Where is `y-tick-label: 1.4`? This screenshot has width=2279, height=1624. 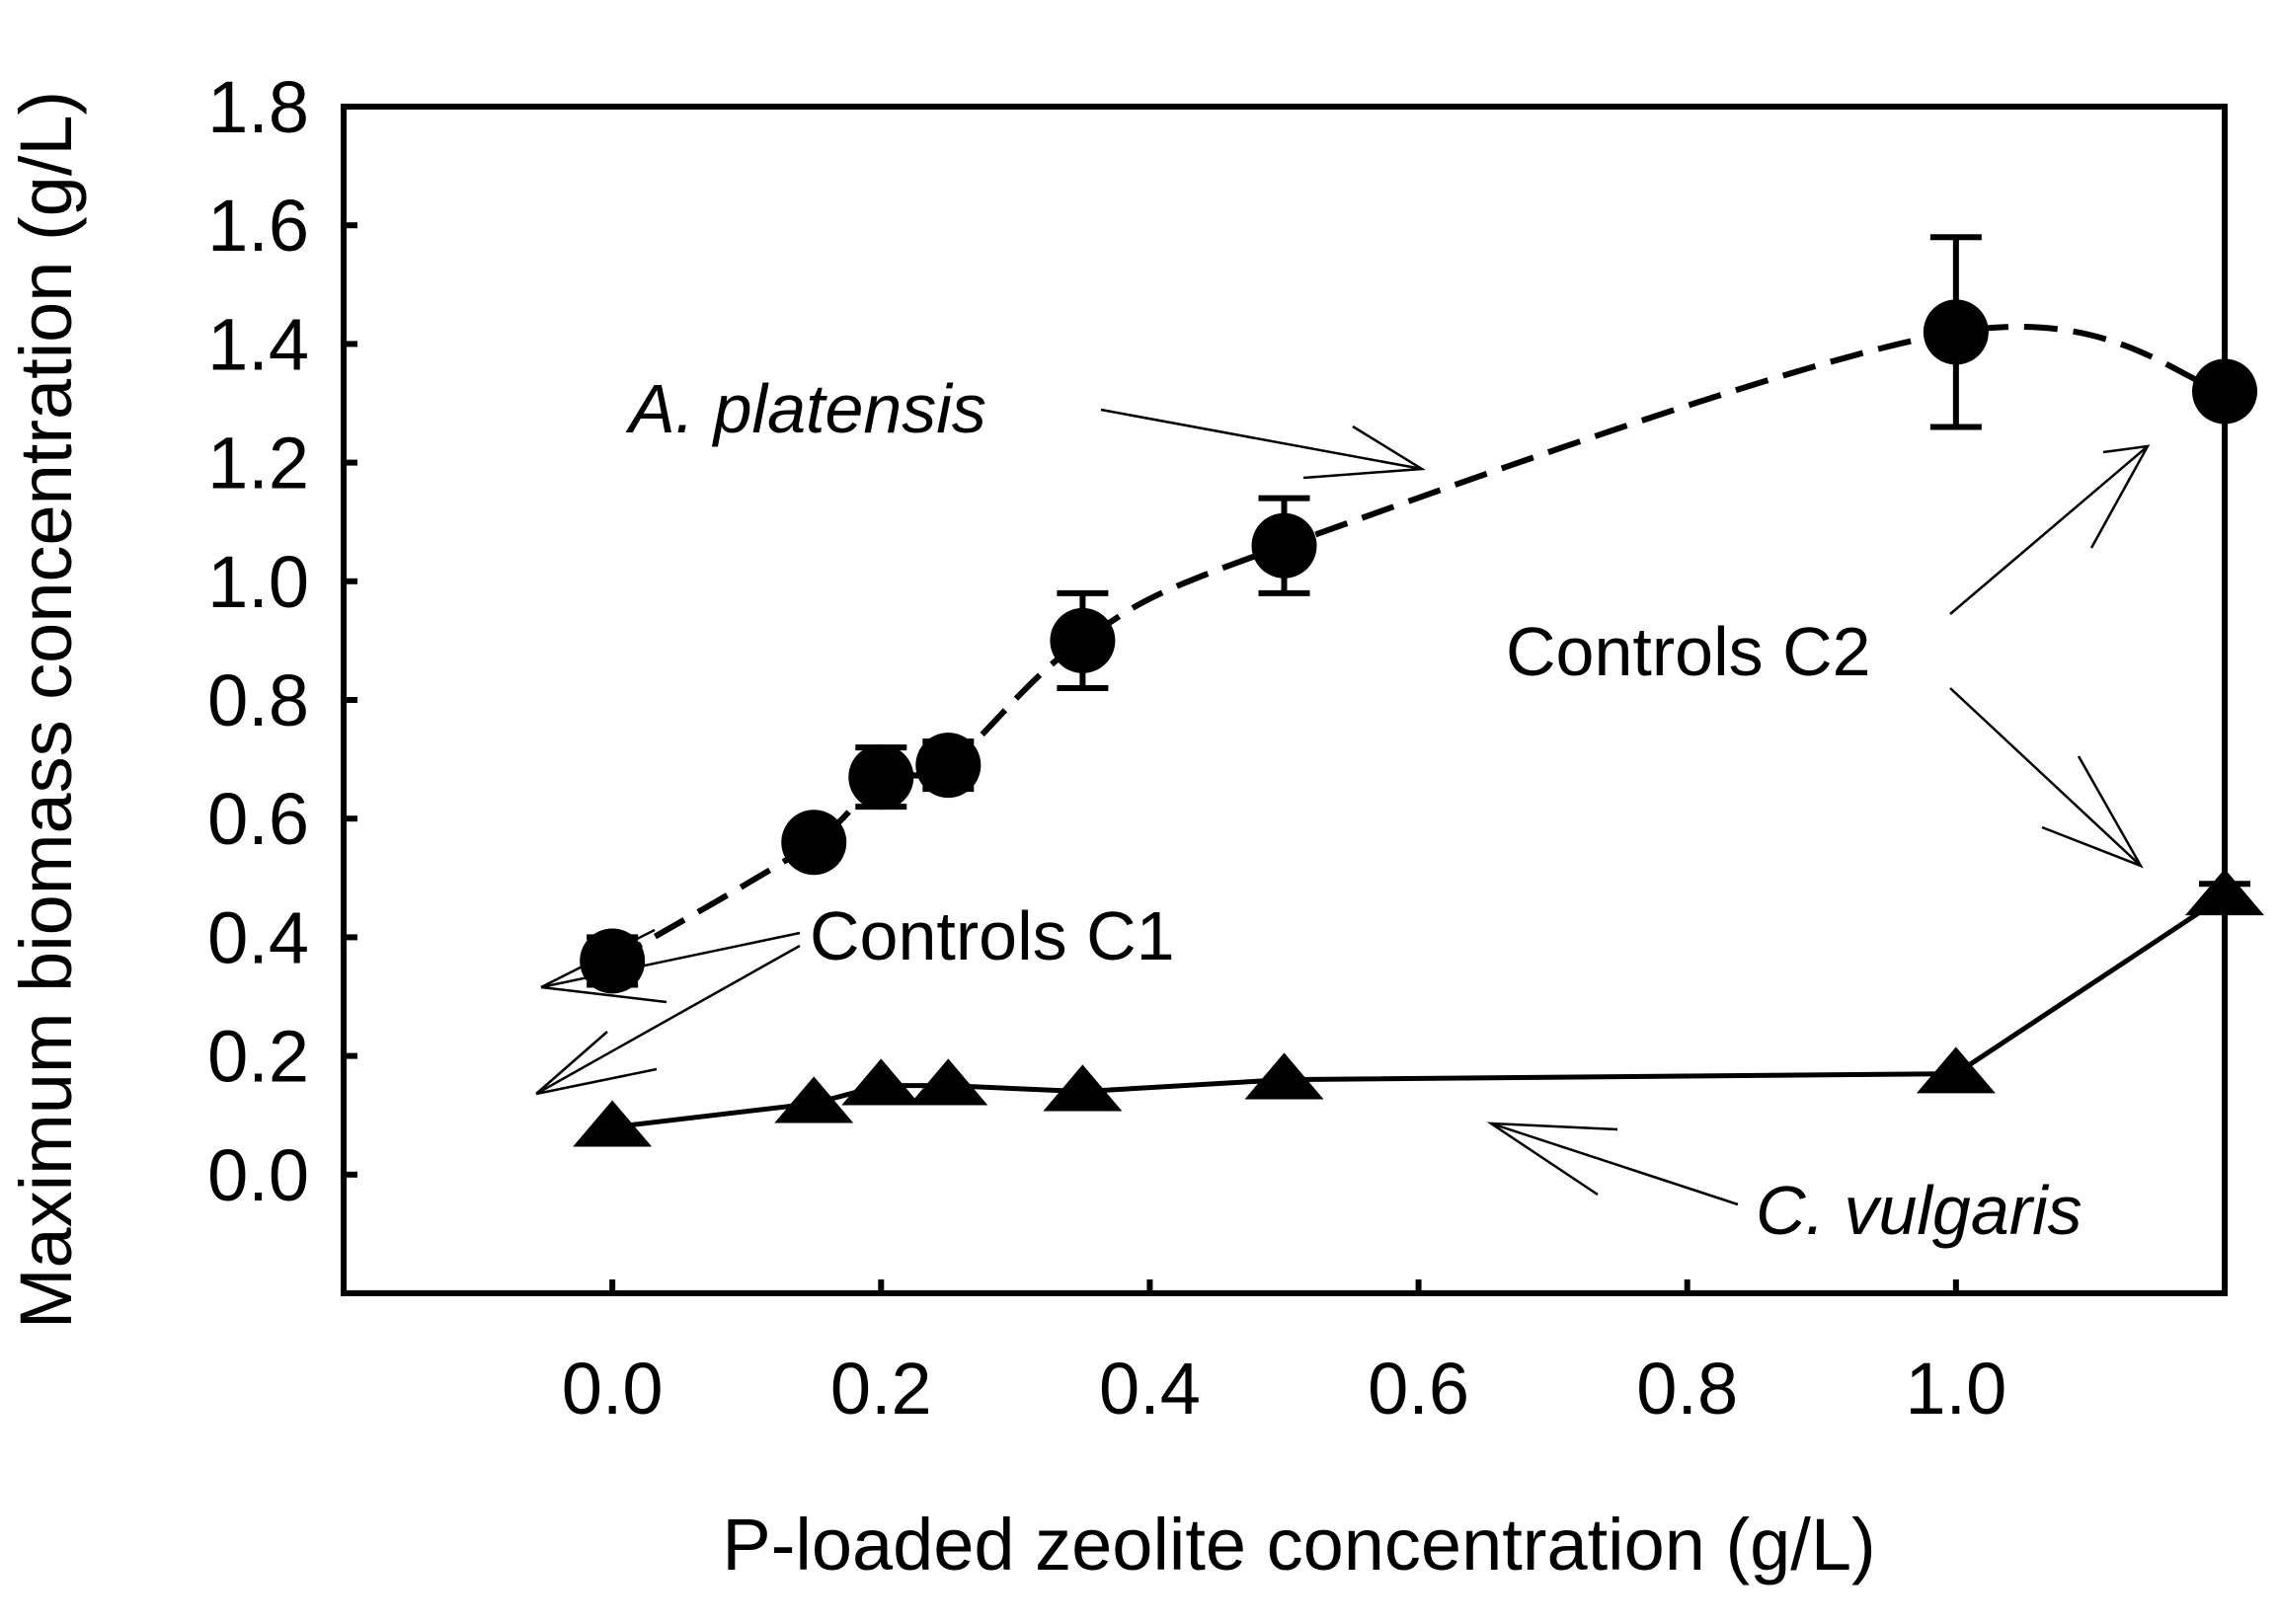
y-tick-label: 1.4 is located at coordinates (258, 344).